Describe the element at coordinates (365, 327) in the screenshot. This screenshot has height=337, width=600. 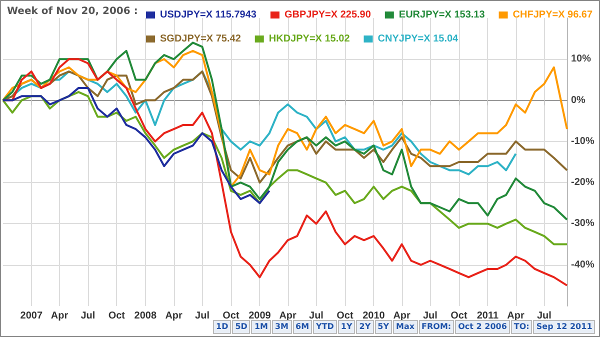
I see `text: 2Y` at that location.